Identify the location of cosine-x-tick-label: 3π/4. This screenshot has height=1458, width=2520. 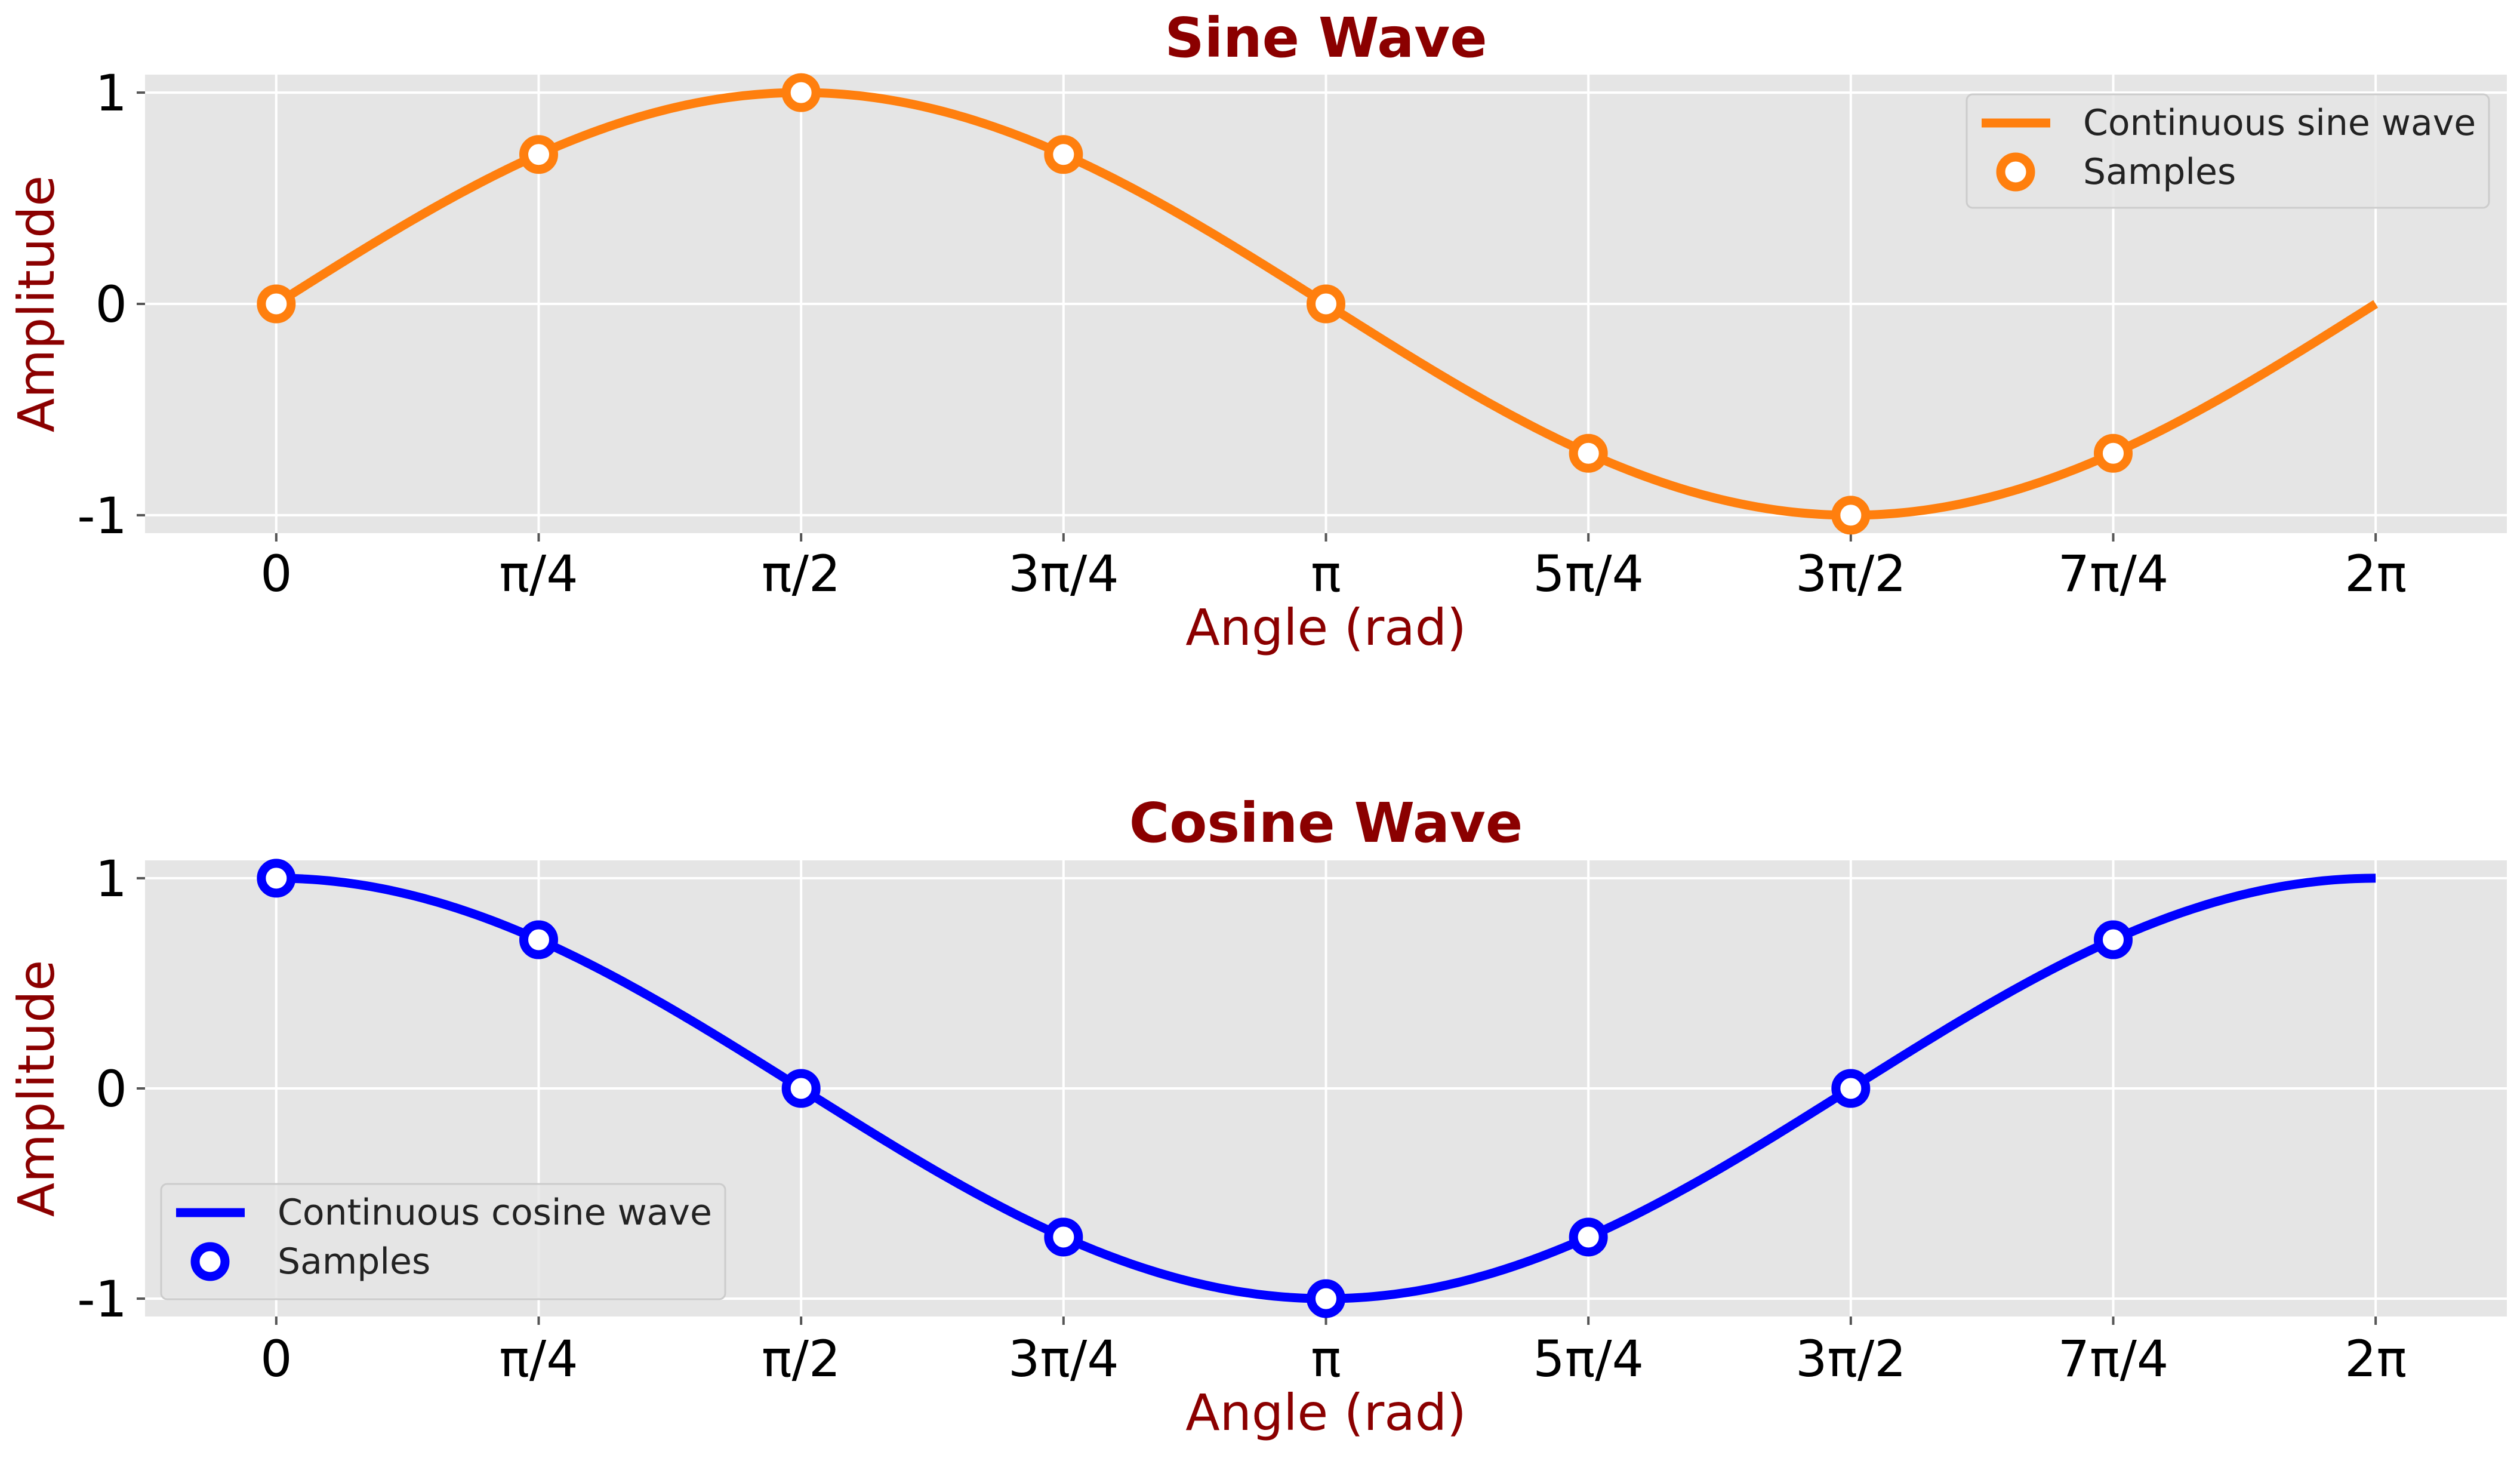
(1063, 1359).